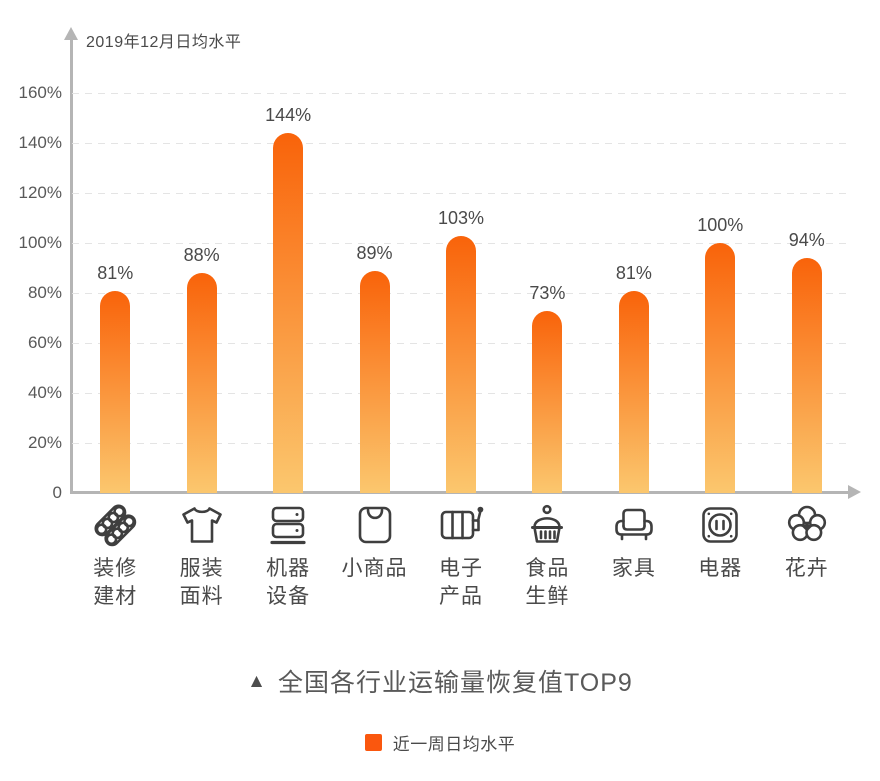 The height and width of the screenshot is (781, 880). I want to click on legend-swatch, so click(373, 742).